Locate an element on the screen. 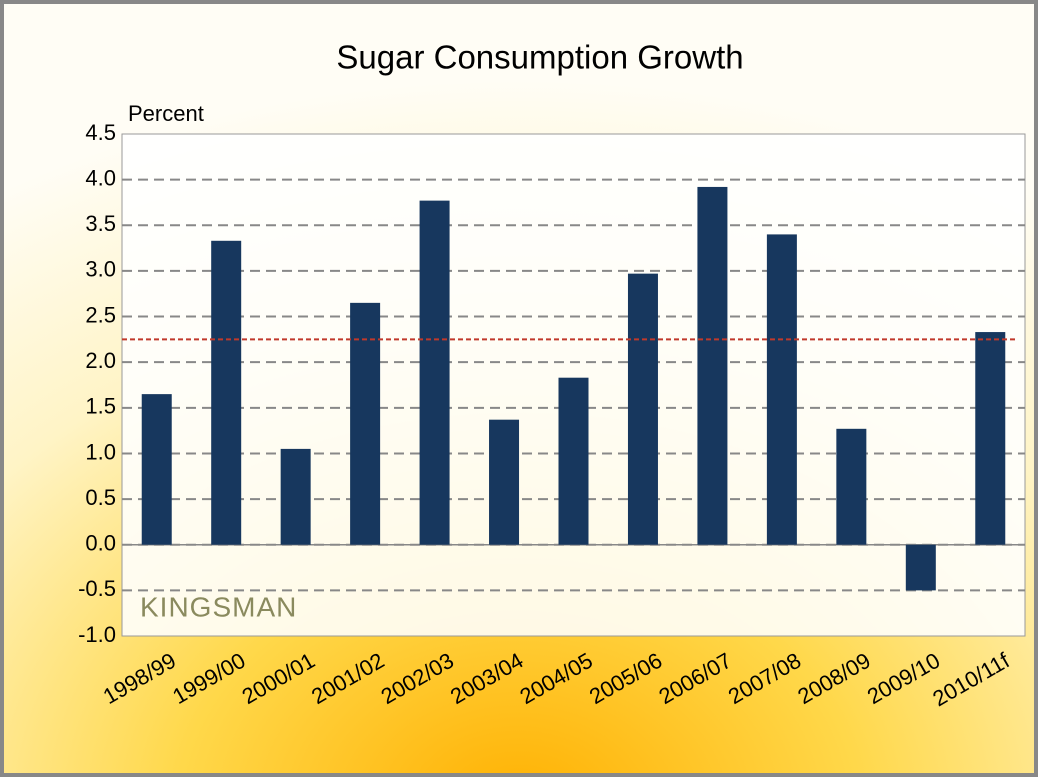 This screenshot has height=777, width=1038. y-tick-label: 0.5 is located at coordinates (100, 497).